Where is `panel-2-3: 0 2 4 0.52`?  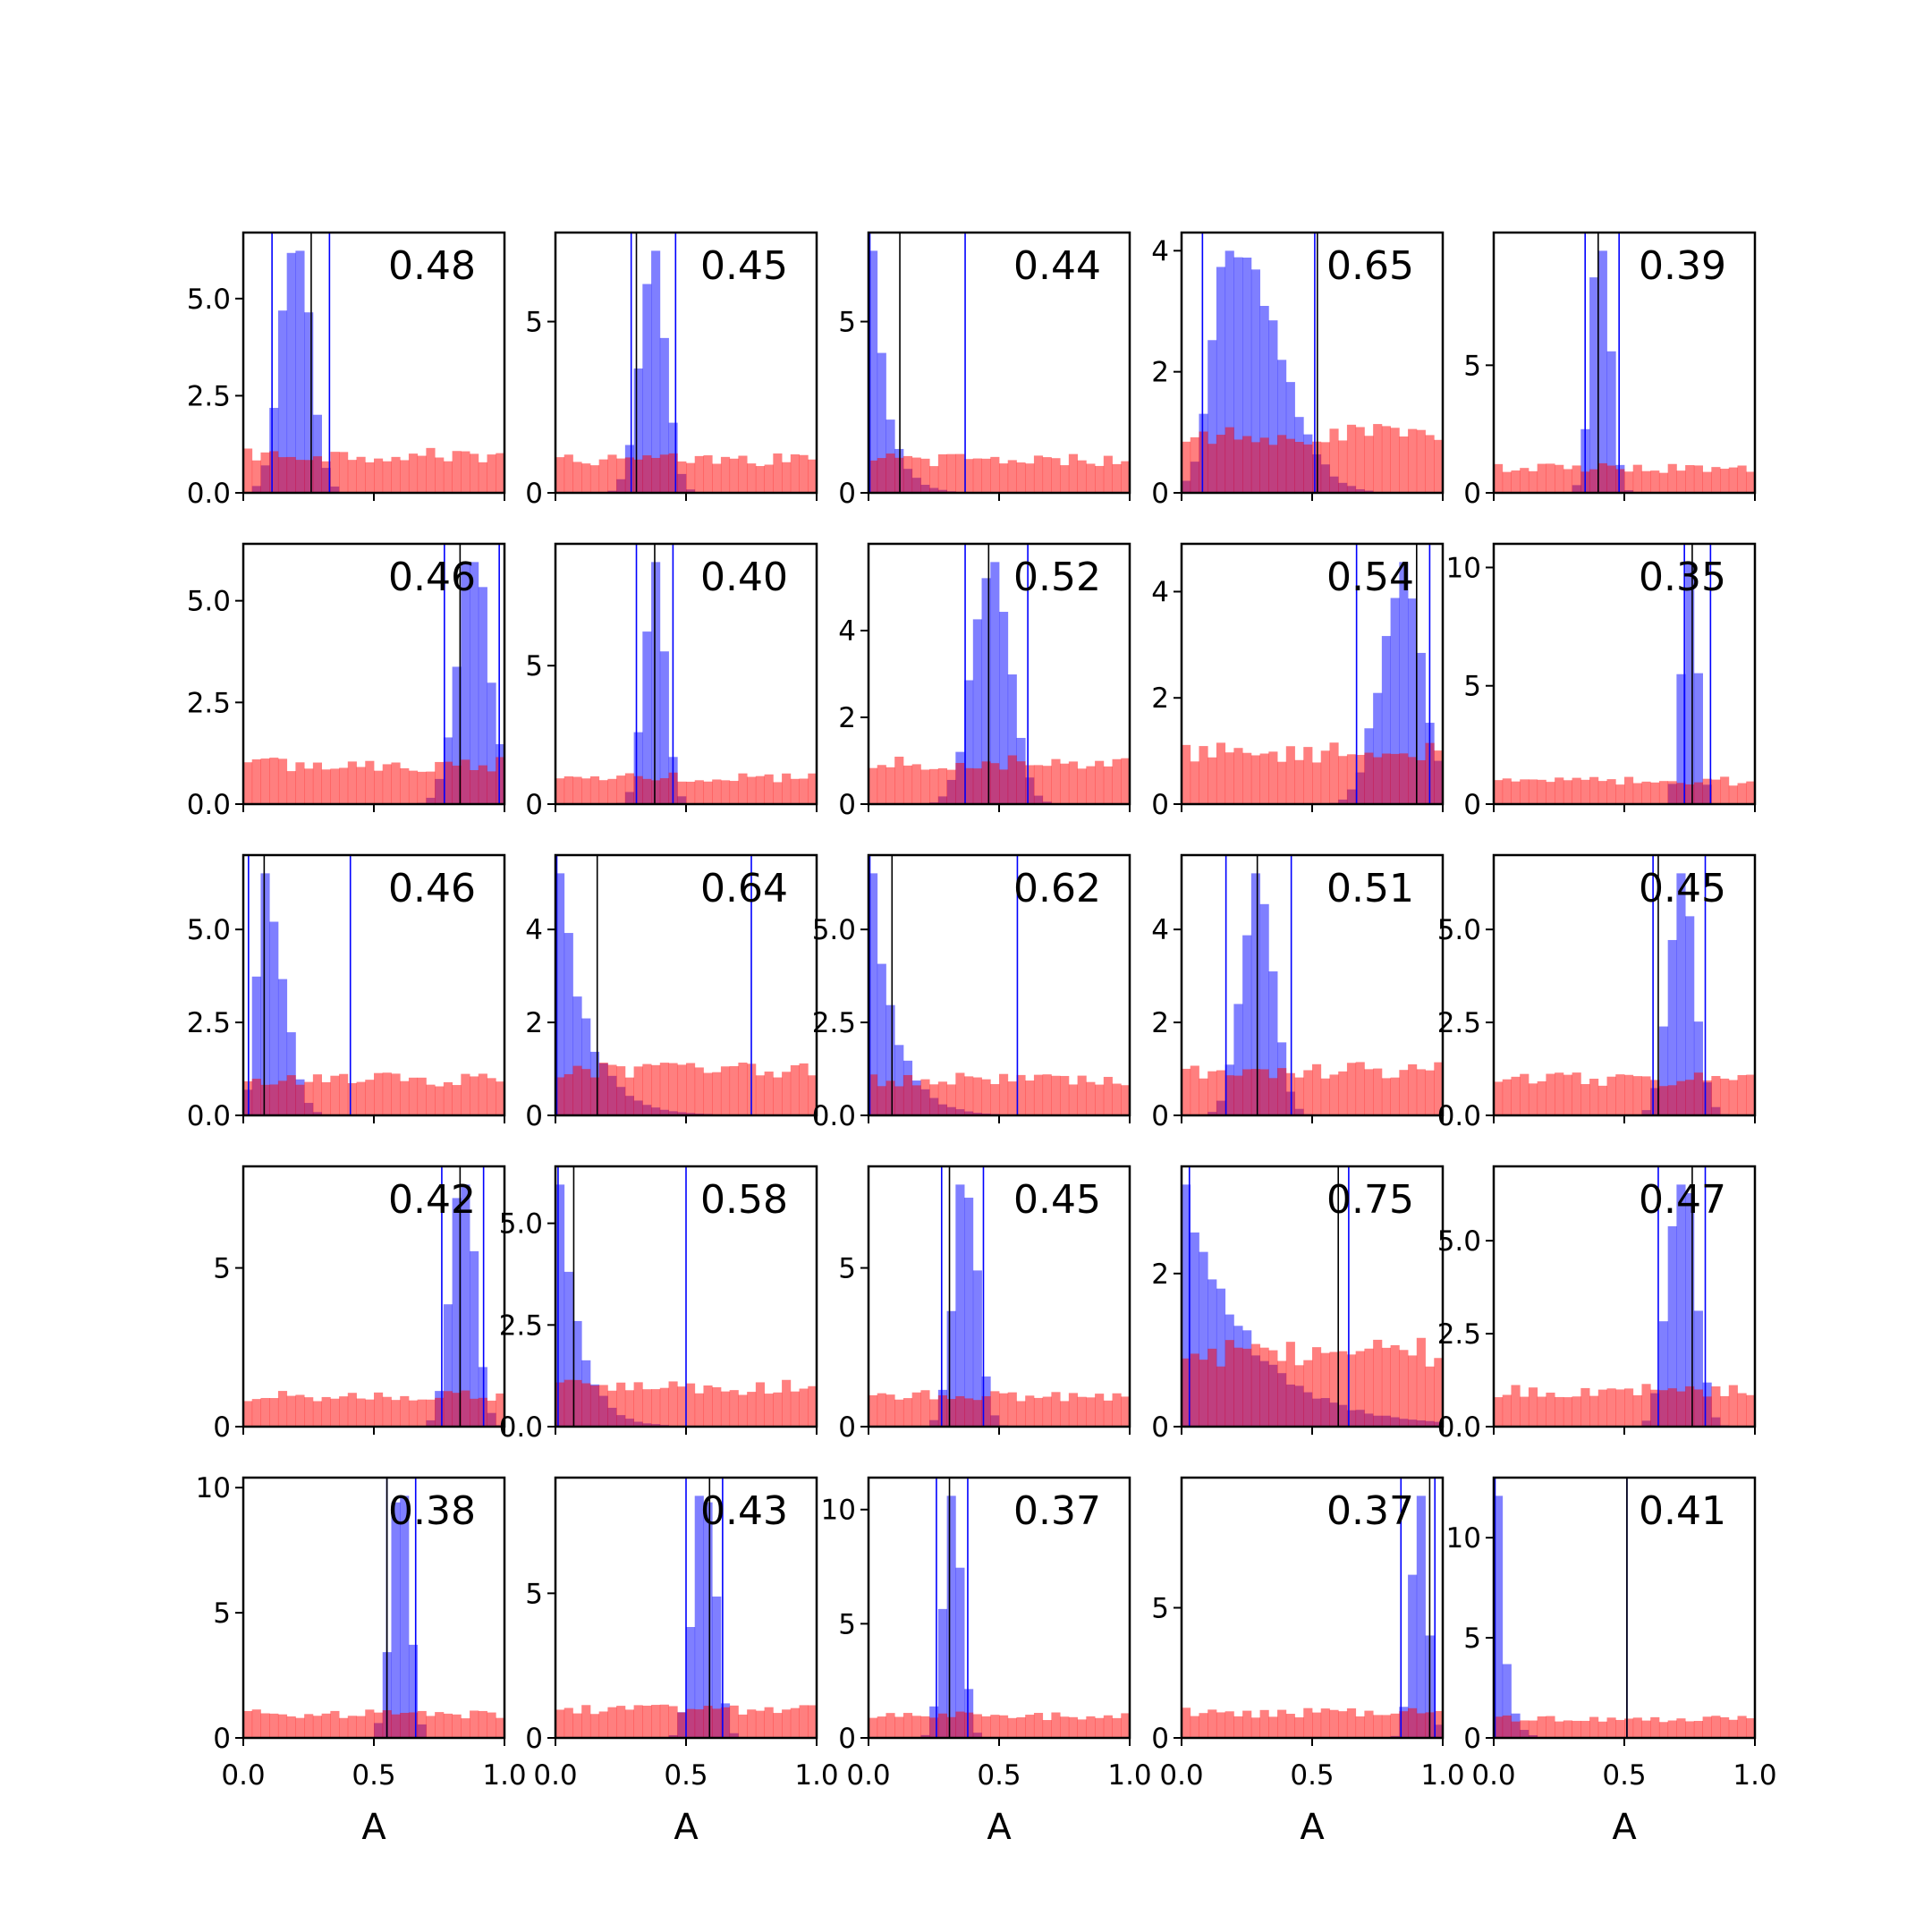
panel-2-3: 0 2 4 0.52 is located at coordinates (984, 681).